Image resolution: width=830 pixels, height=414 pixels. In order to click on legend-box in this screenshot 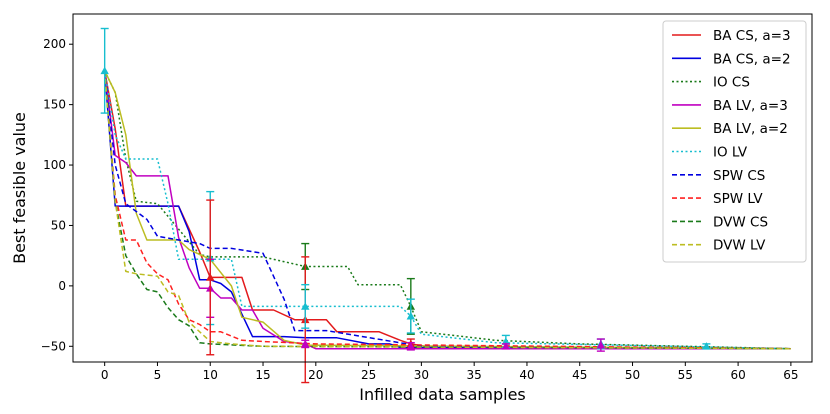, I will do `click(734, 141)`.